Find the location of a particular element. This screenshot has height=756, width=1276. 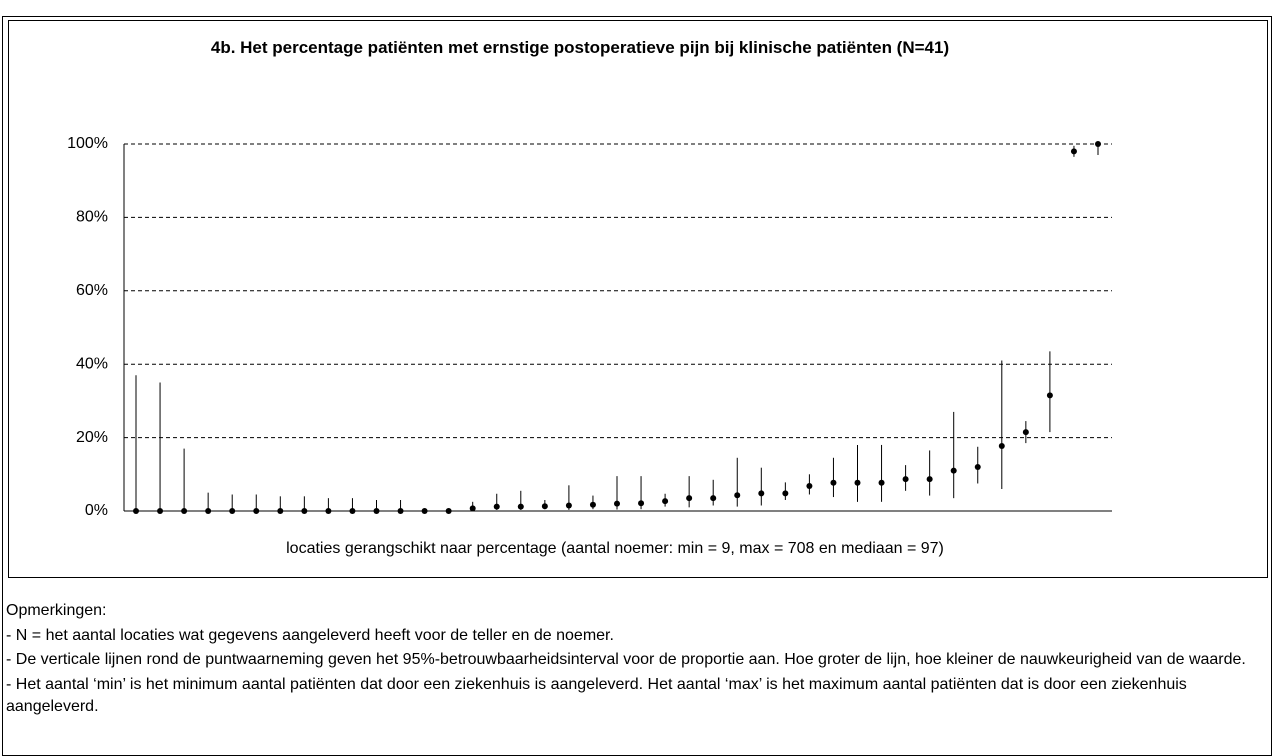

notes-heading: Opmerkingen: is located at coordinates (56, 610).